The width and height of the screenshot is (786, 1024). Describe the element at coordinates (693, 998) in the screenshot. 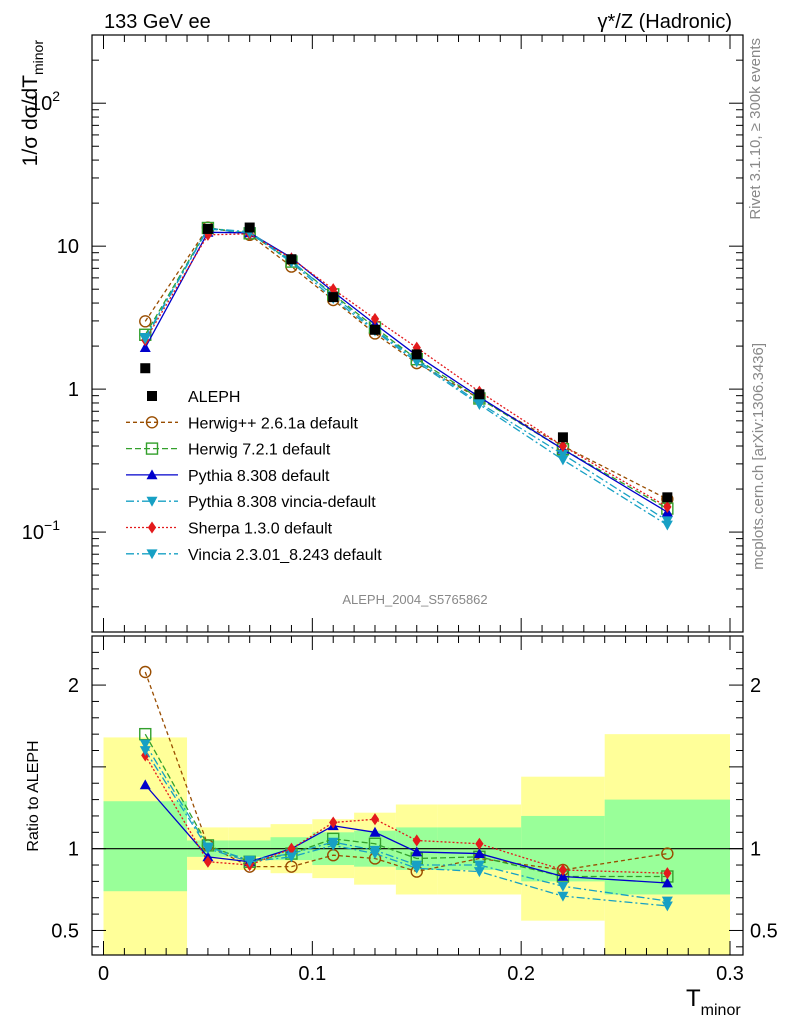

I see `x-axis-label-text: T` at that location.